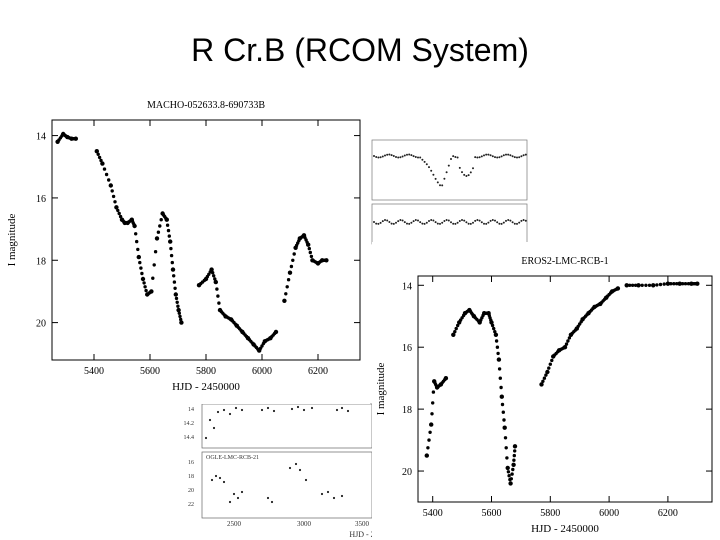 The height and width of the screenshot is (540, 720). Describe the element at coordinates (449, 170) in the screenshot. I see `strip-upper-frame` at that location.